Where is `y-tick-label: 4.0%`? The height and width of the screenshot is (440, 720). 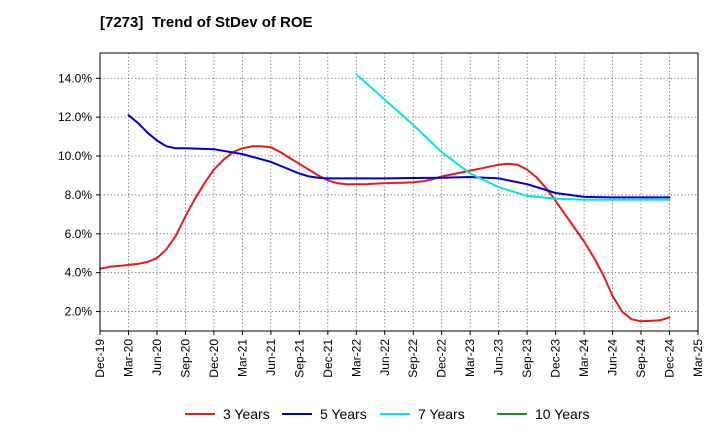
y-tick-label: 4.0% is located at coordinates (79, 273).